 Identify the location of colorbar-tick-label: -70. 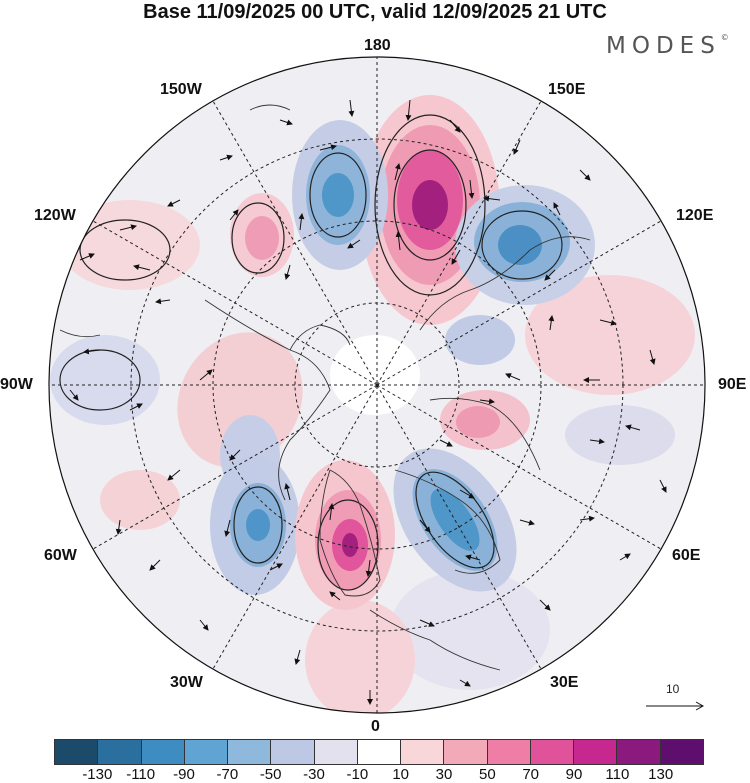
(227, 774).